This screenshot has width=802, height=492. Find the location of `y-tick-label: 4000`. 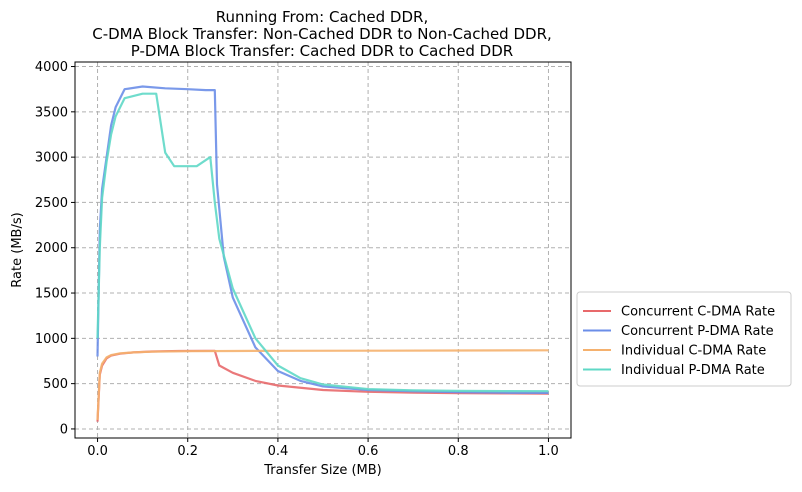

y-tick-label: 4000 is located at coordinates (51, 67).